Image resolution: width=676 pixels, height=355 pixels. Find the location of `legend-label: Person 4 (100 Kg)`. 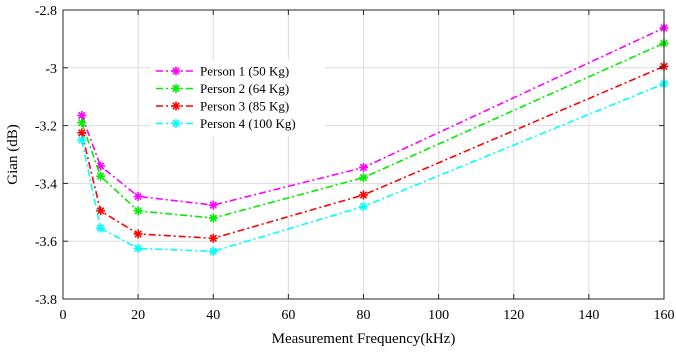

legend-label: Person 4 (100 Kg) is located at coordinates (248, 123).